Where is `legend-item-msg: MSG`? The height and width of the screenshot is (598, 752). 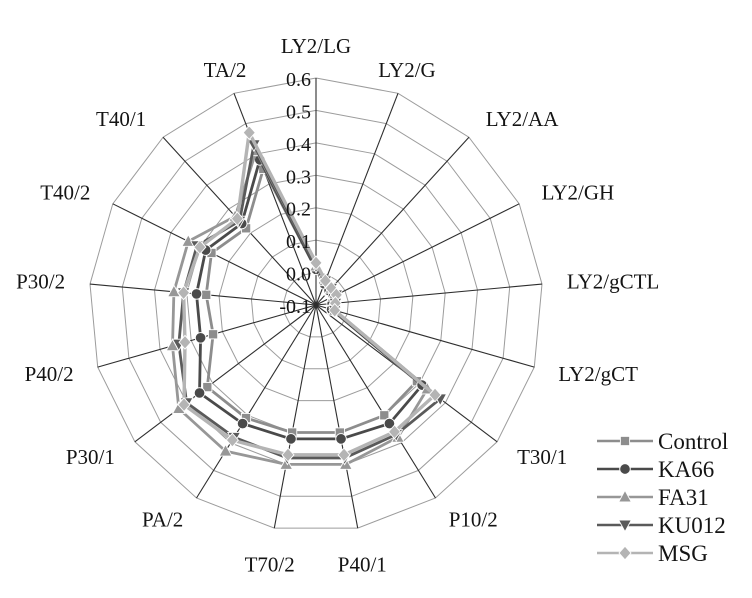 legend-item-msg: MSG is located at coordinates (662, 553).